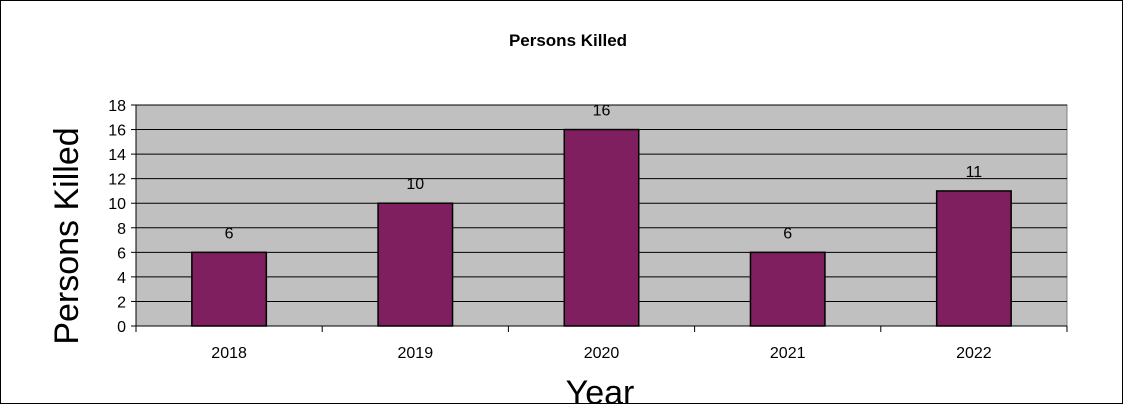 The width and height of the screenshot is (1123, 404). Describe the element at coordinates (67, 235) in the screenshot. I see `y-axis-title: Persons Killed` at that location.